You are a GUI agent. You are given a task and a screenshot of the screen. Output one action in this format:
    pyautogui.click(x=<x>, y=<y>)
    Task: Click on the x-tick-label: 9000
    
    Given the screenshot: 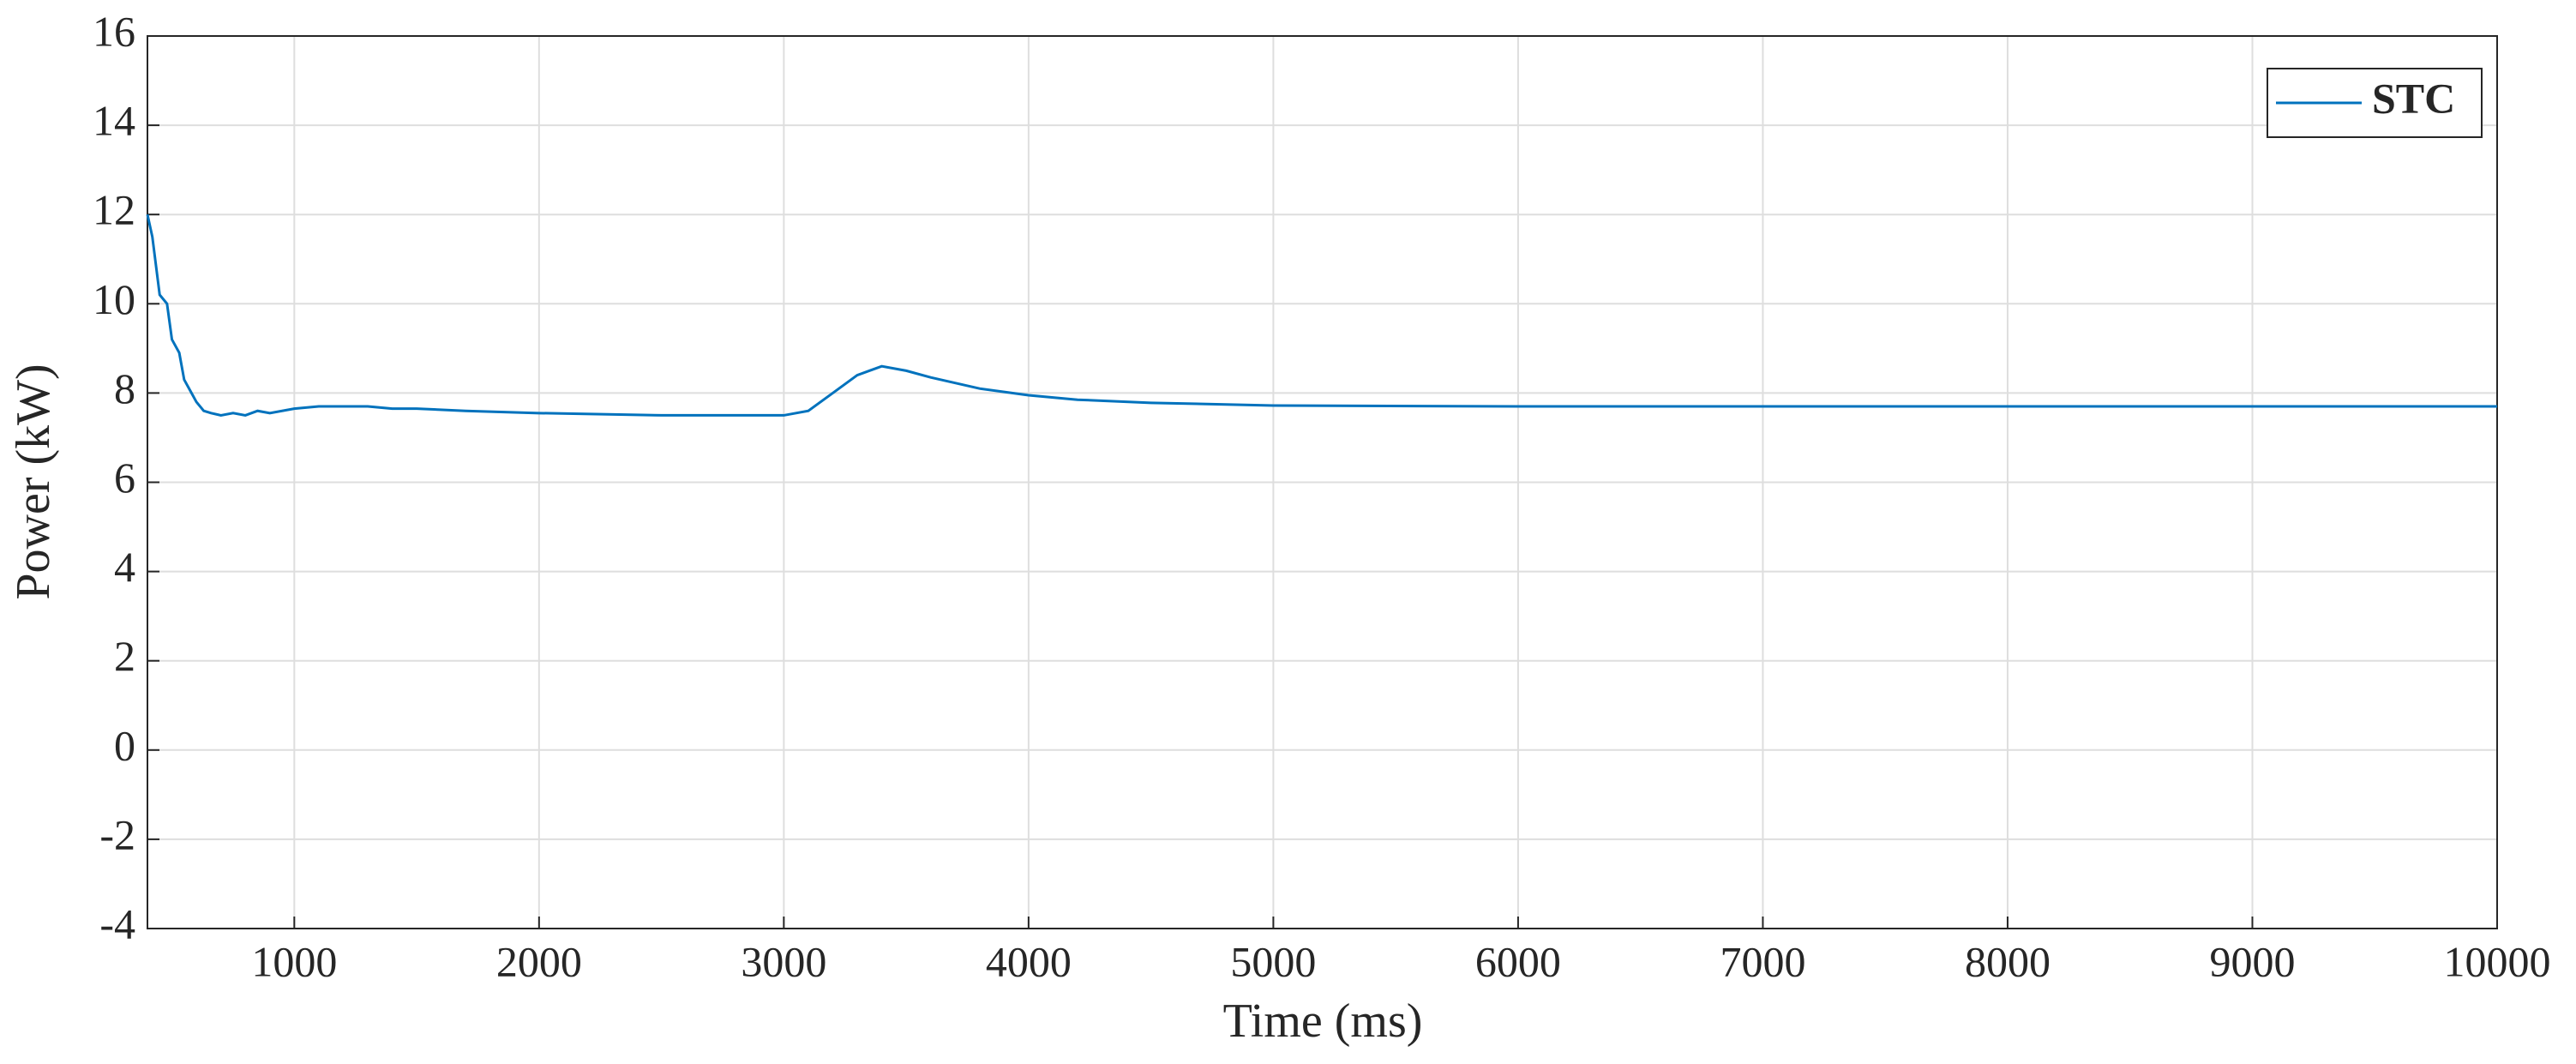 What is the action you would take?
    pyautogui.click(x=2252, y=961)
    